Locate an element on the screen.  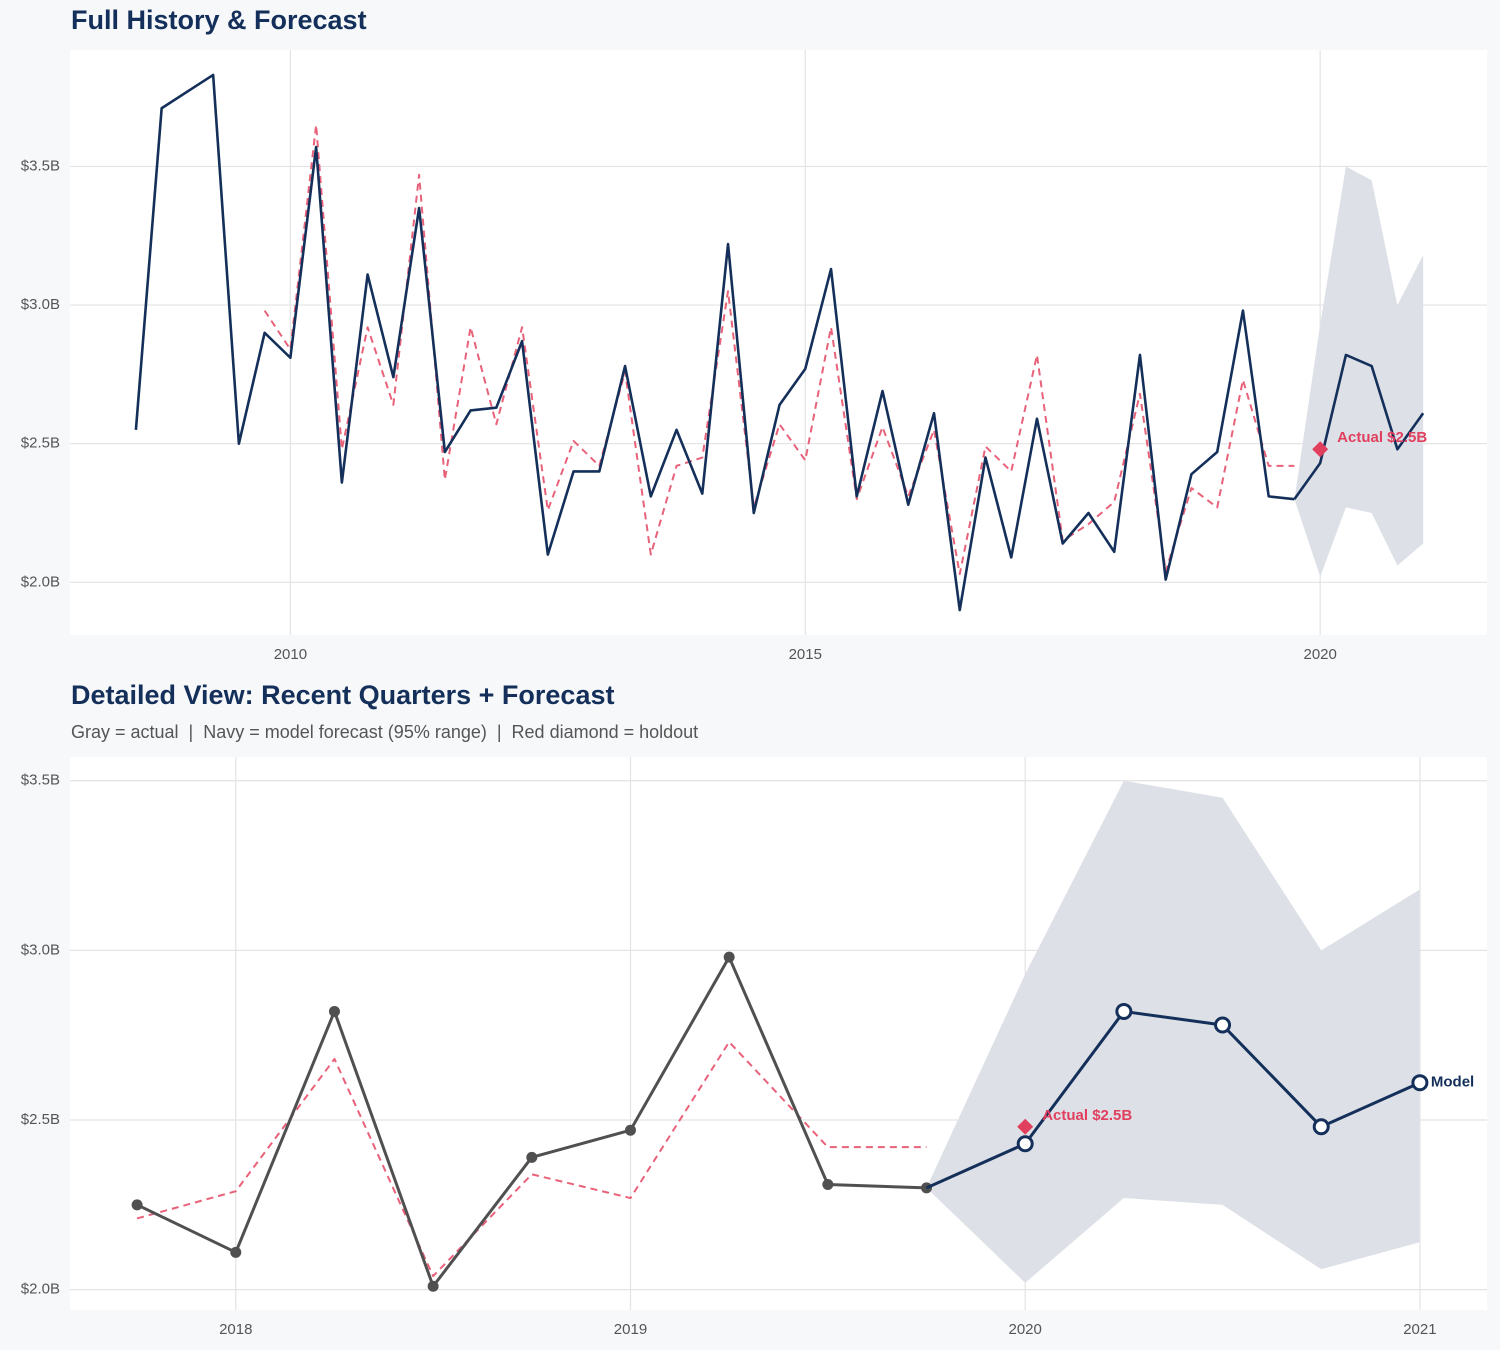
x-tick-label: 2021 is located at coordinates (1419, 1329).